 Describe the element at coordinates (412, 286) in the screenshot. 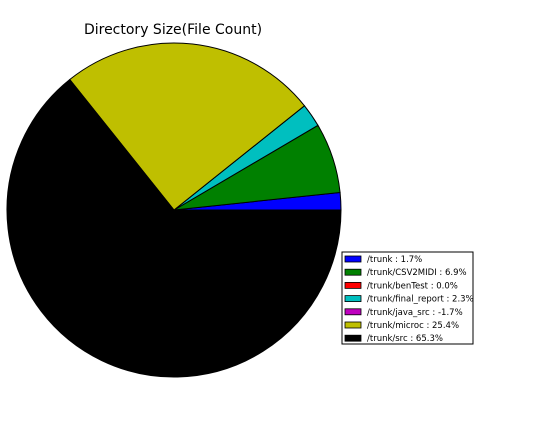

I see `legend-label: /trunk/benTest : 0.0%` at that location.